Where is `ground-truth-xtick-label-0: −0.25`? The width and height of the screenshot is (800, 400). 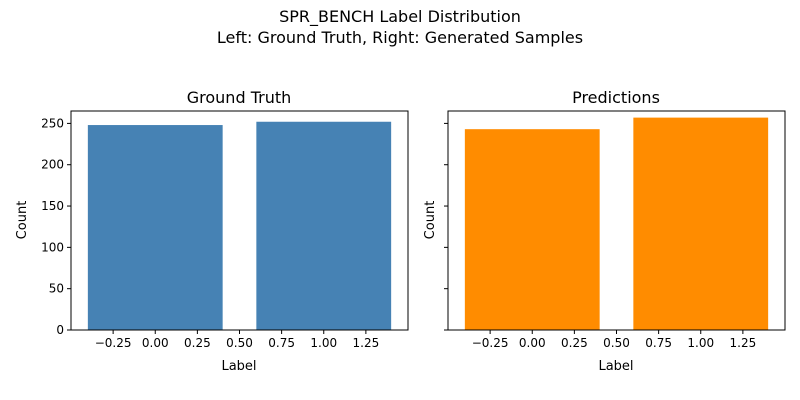 ground-truth-xtick-label-0: −0.25 is located at coordinates (113, 343).